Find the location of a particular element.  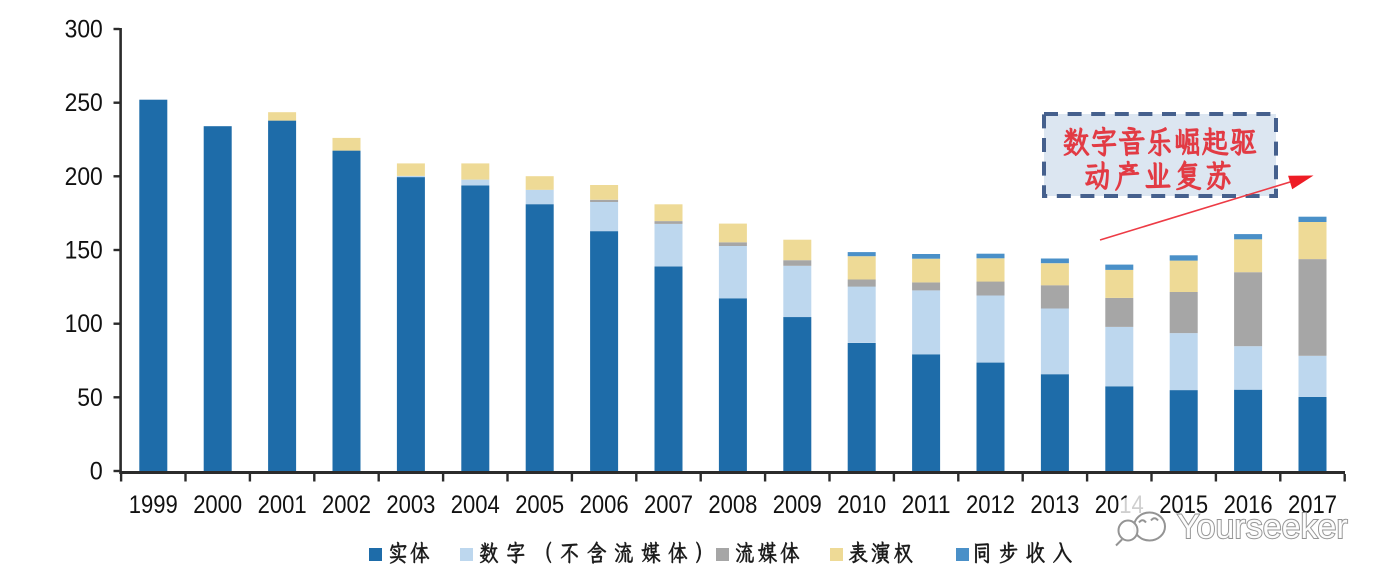

svg-text: 2009 is located at coordinates (797, 505).